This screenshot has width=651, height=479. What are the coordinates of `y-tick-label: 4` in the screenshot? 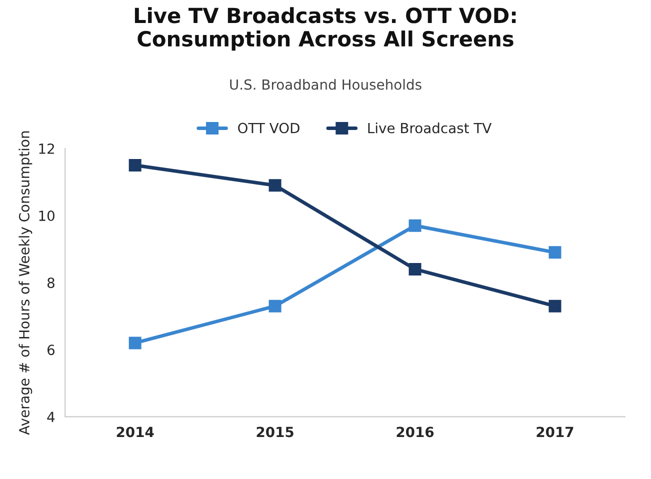 It's located at (51, 417).